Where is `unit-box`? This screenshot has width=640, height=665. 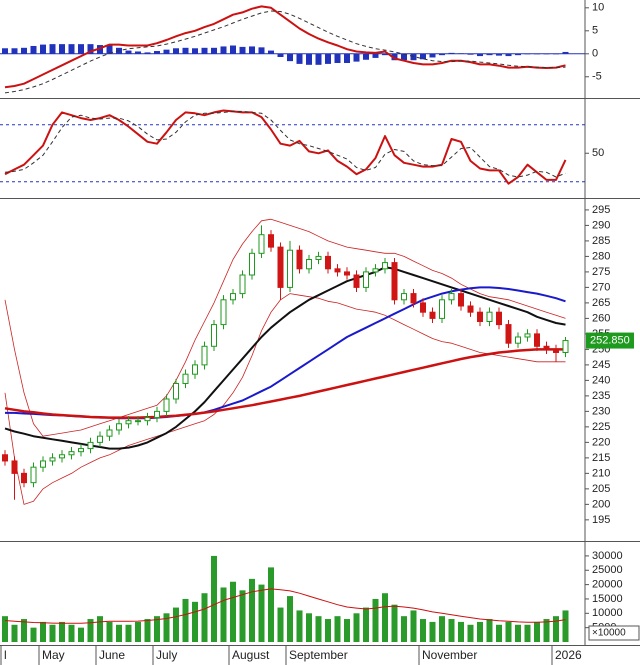
unit-box is located at coordinates (614, 633).